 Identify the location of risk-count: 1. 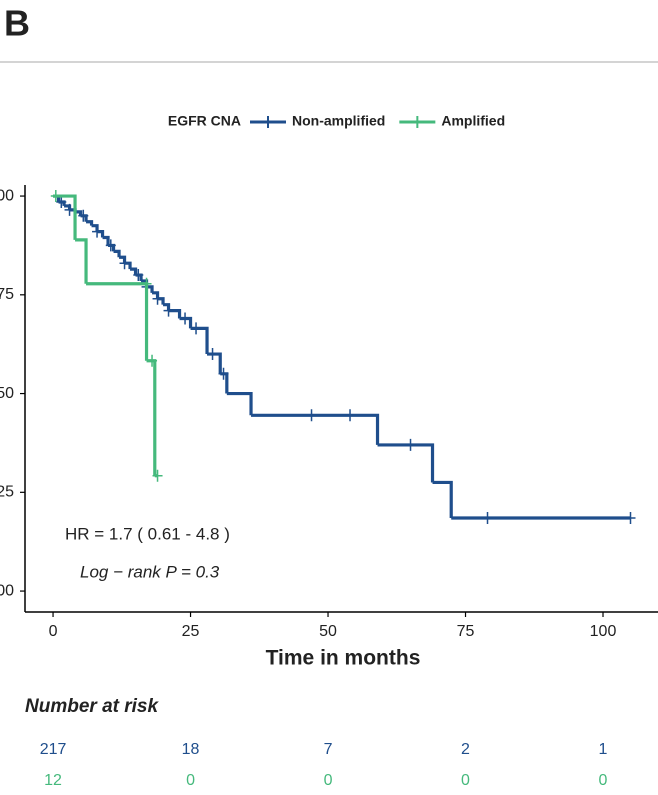
(603, 749).